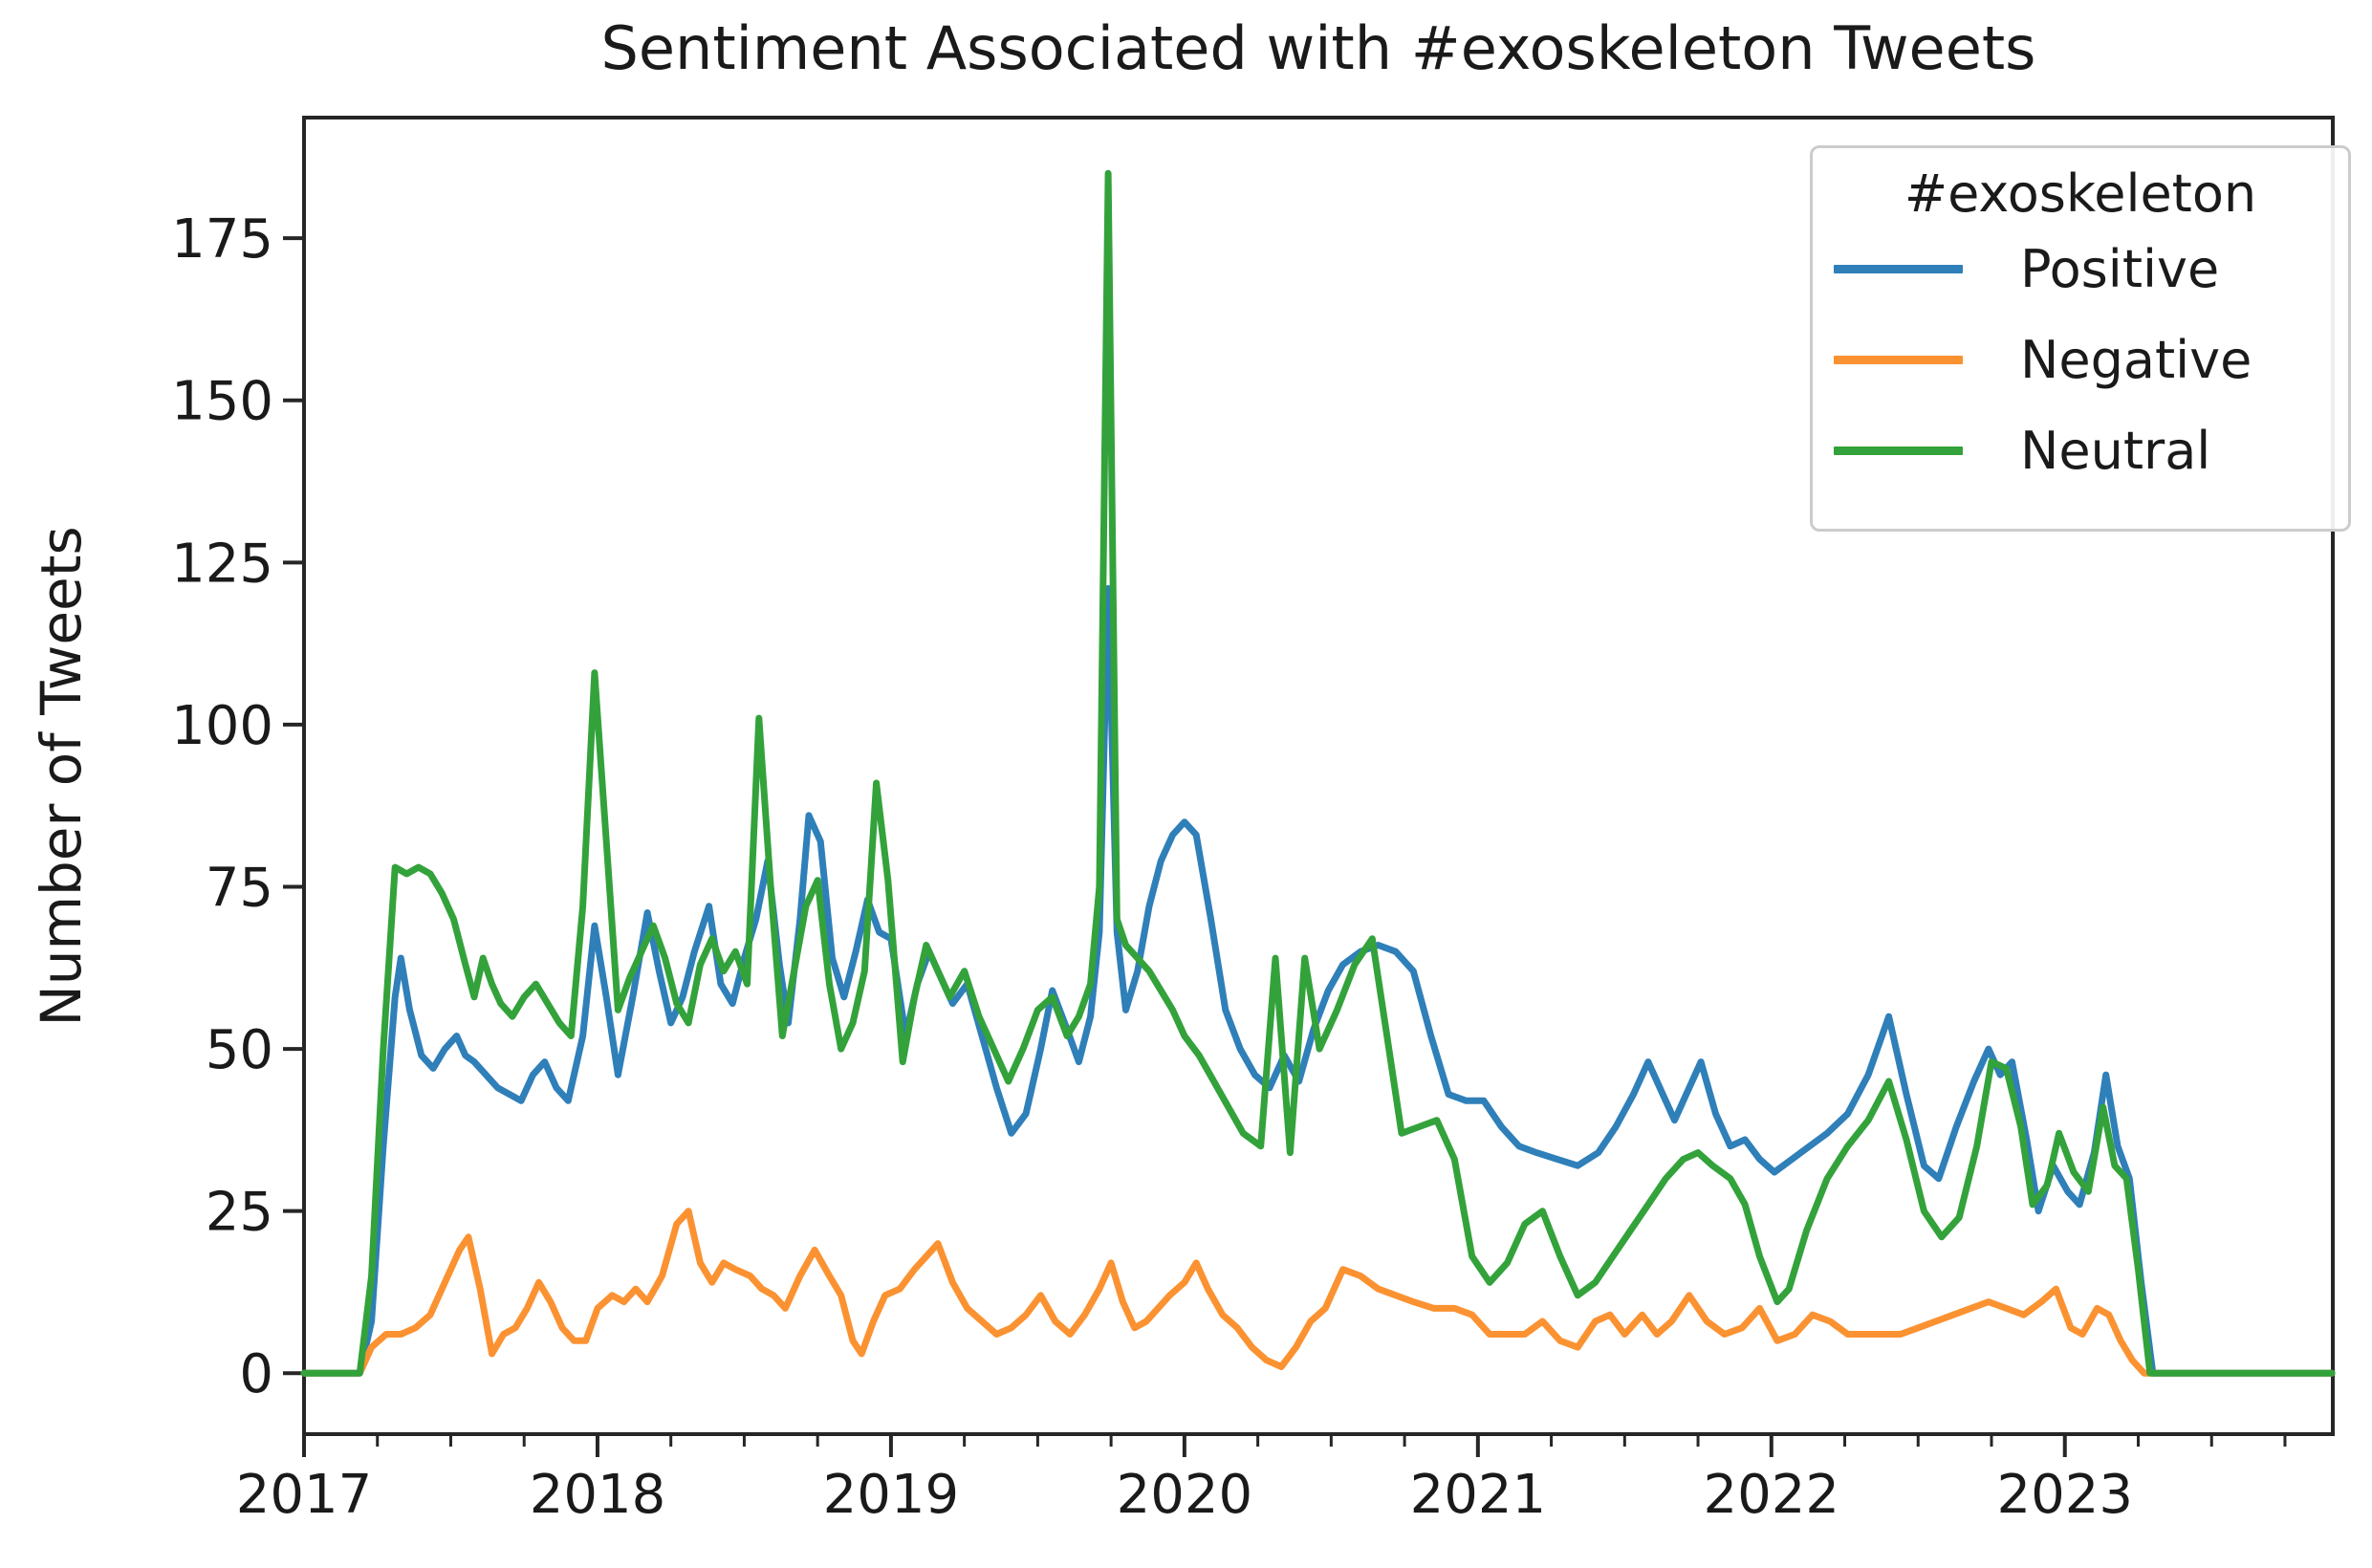  What do you see at coordinates (222, 239) in the screenshot?
I see `y-tick-label: 175` at bounding box center [222, 239].